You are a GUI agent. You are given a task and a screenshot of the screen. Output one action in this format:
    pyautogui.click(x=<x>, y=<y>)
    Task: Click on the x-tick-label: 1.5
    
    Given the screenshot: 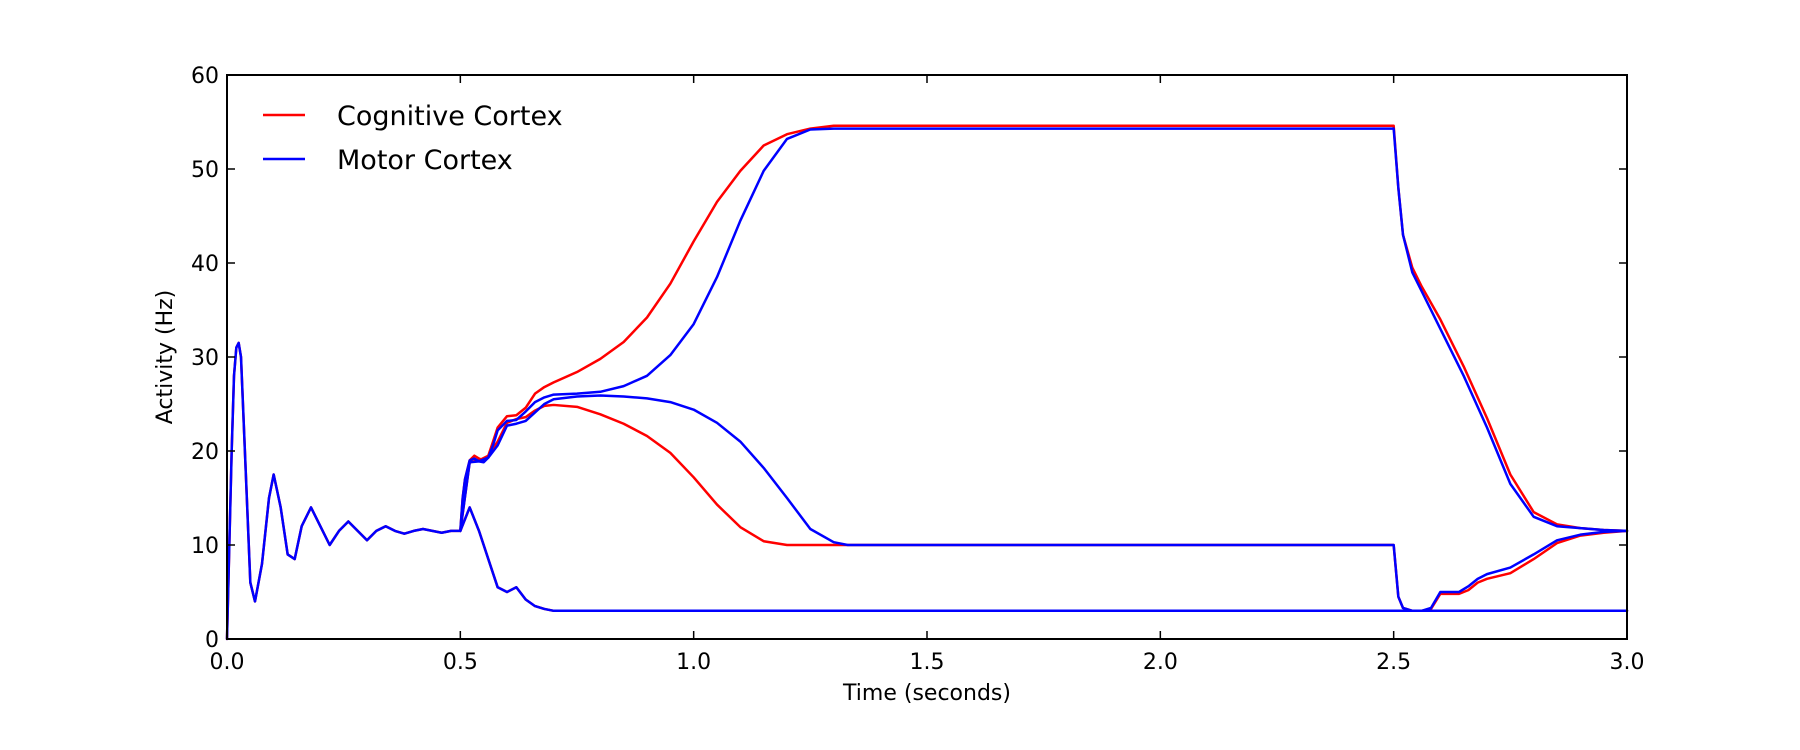 What is the action you would take?
    pyautogui.click(x=927, y=662)
    